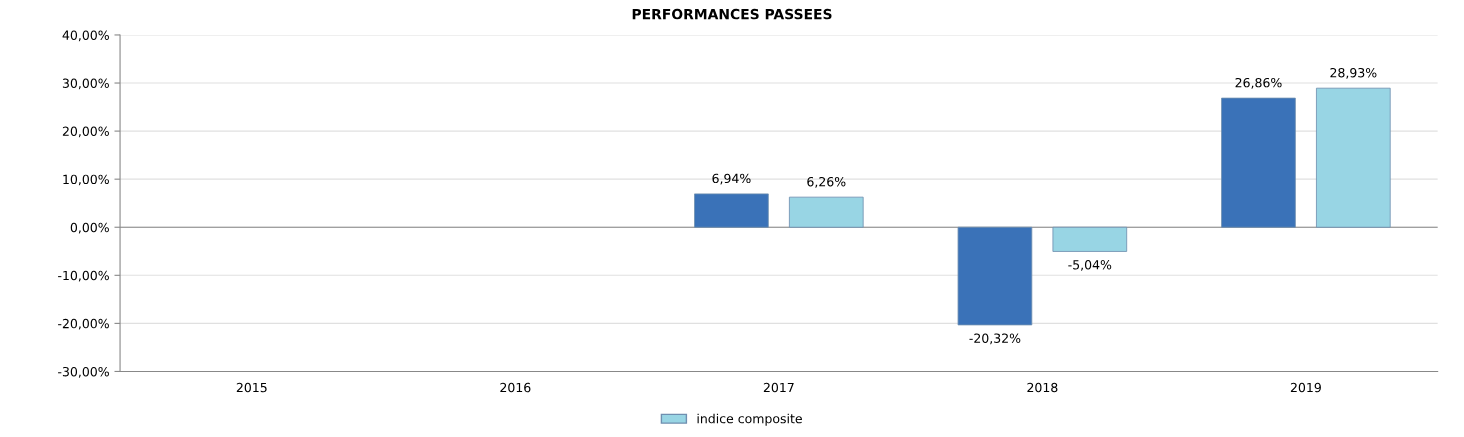 The image size is (1464, 437). Describe the element at coordinates (85, 84) in the screenshot. I see `y-tick-label: 30,00%` at that location.